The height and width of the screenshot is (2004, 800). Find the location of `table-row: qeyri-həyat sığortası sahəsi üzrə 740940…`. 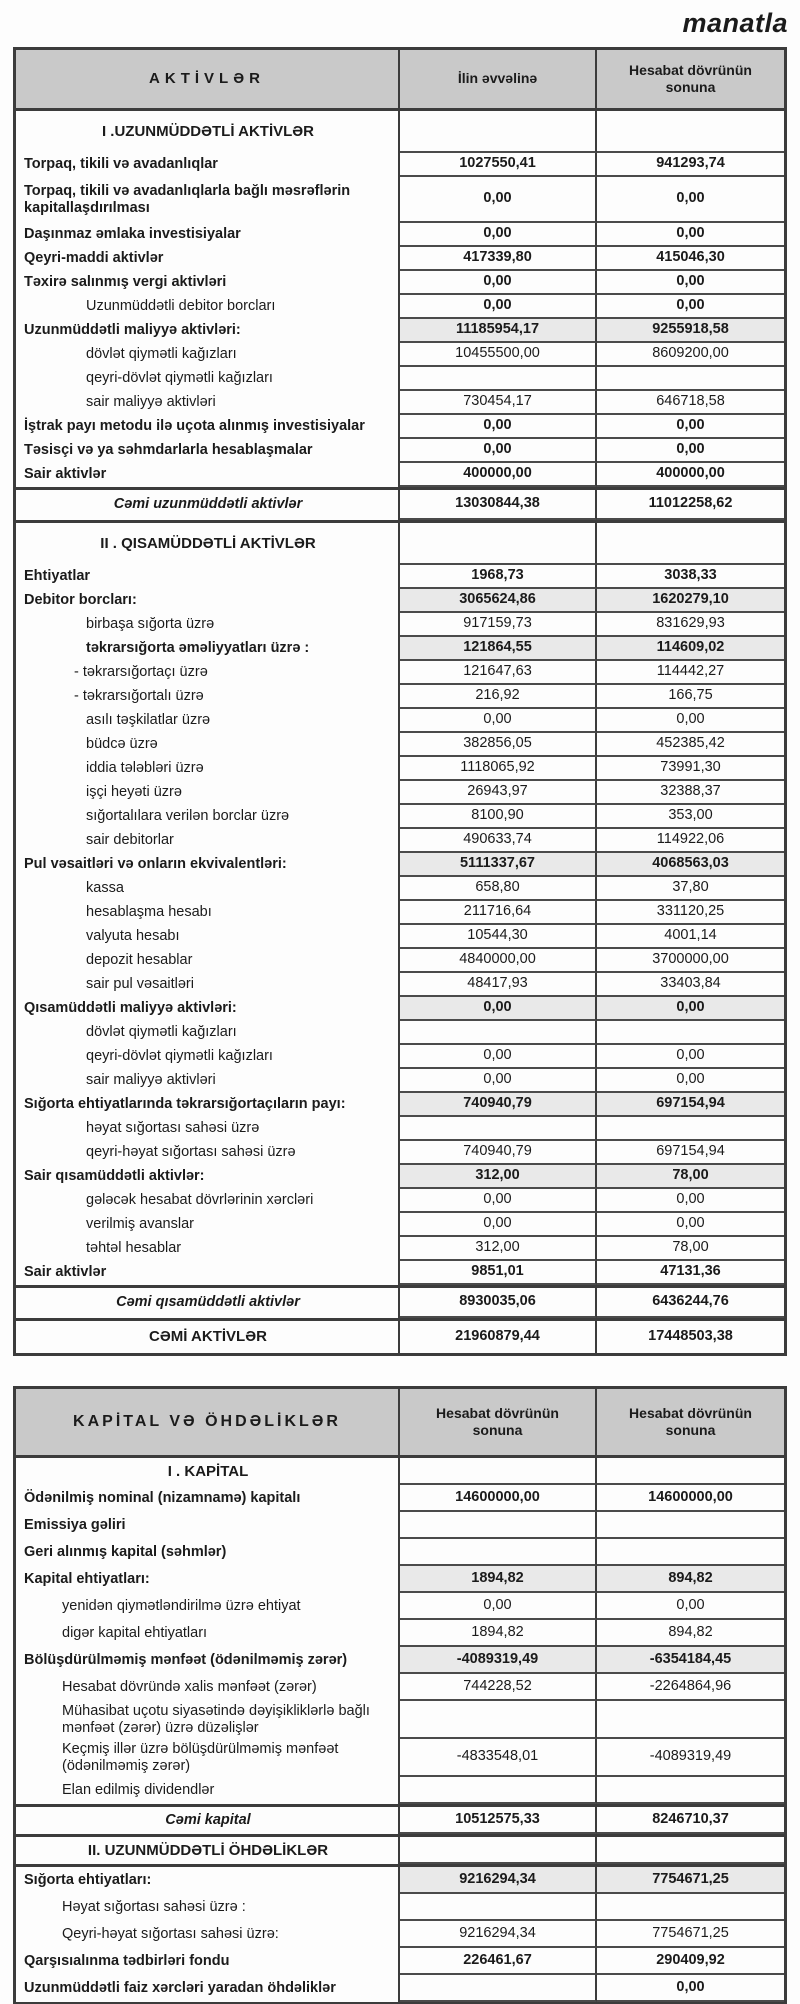

table-row: qeyri-həyat sığortası sahəsi üzrə 740940… is located at coordinates (400, 1153).